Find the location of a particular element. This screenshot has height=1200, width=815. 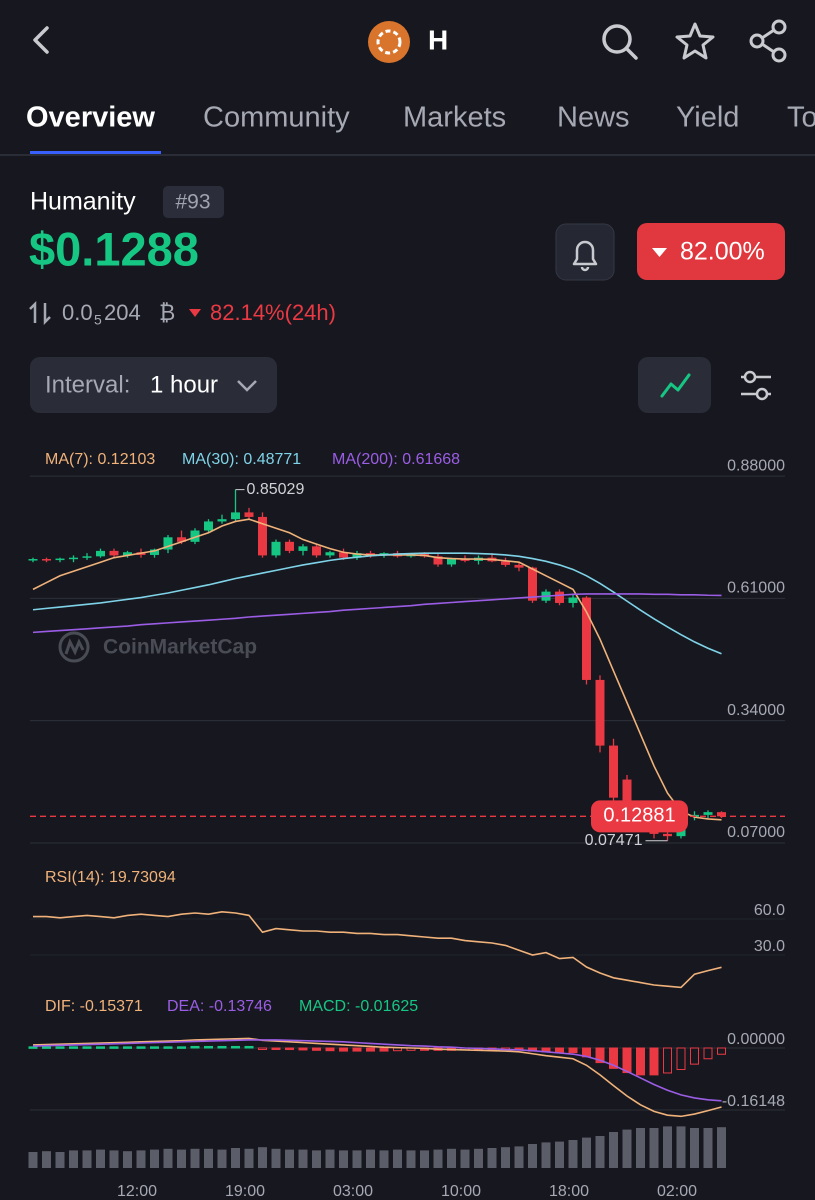

tab: Markets is located at coordinates (454, 118).